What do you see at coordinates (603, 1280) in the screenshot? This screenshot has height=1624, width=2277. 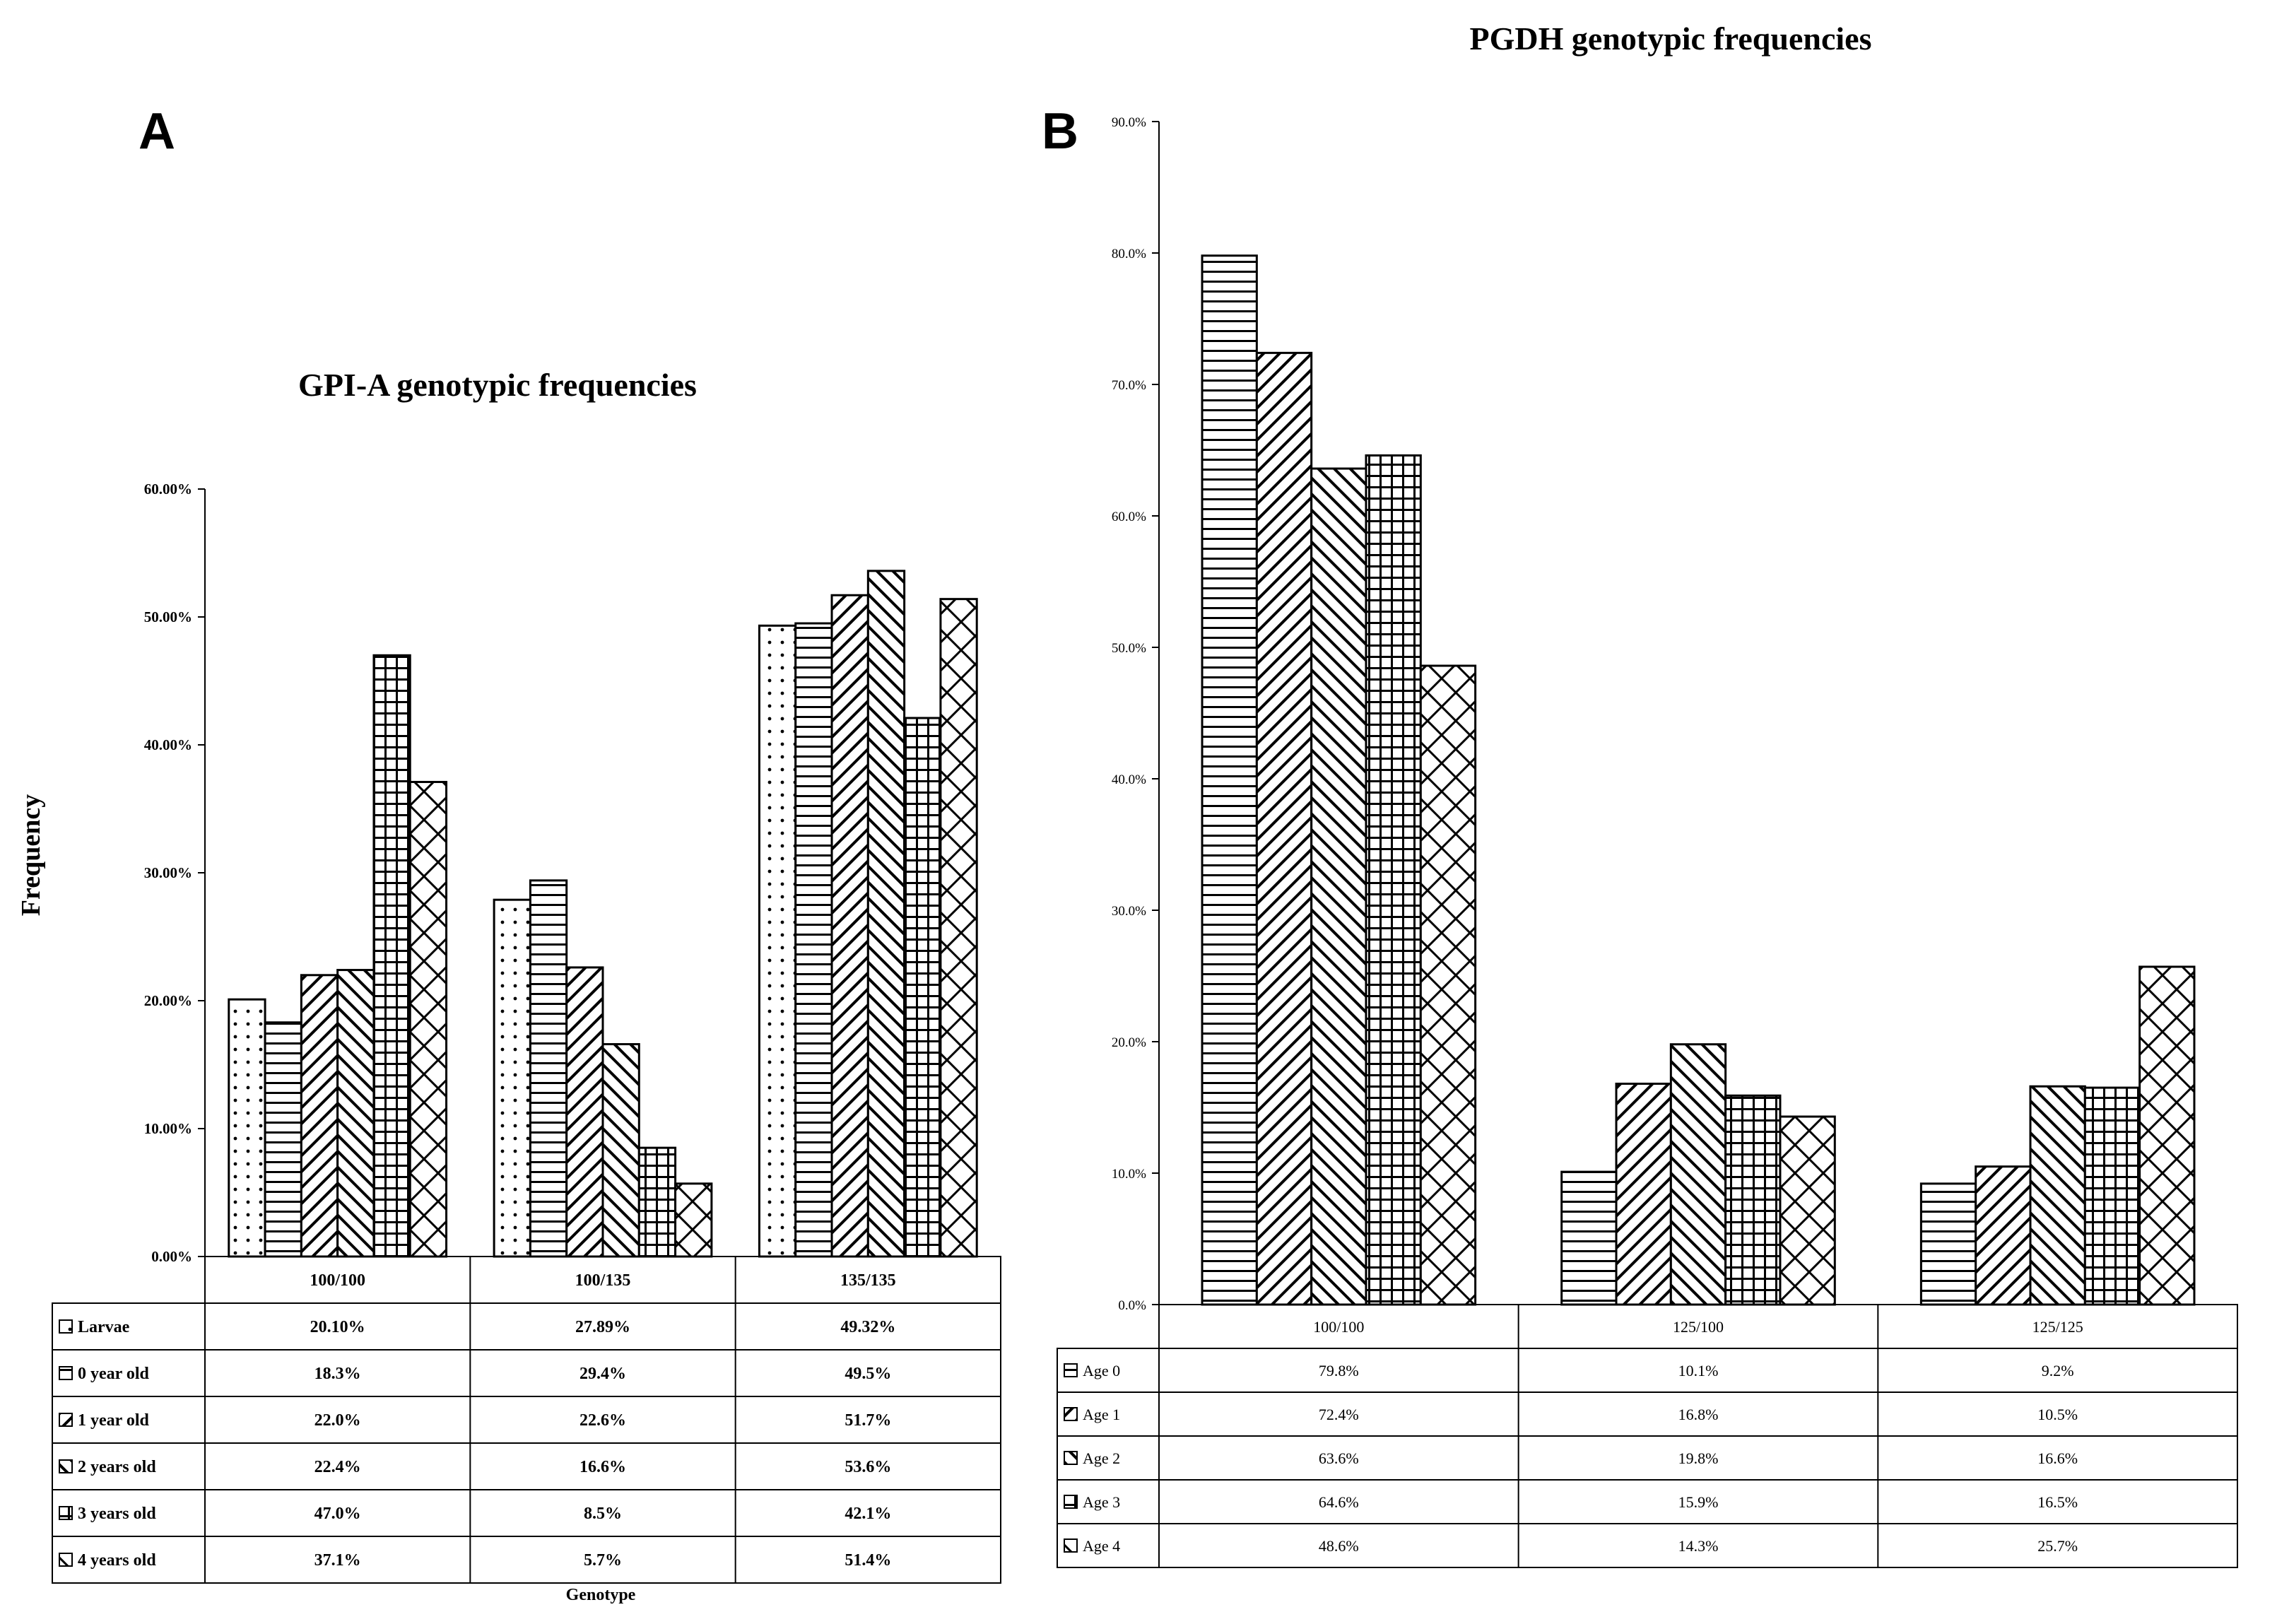 I see `chart-a-category-label: 100/135` at bounding box center [603, 1280].